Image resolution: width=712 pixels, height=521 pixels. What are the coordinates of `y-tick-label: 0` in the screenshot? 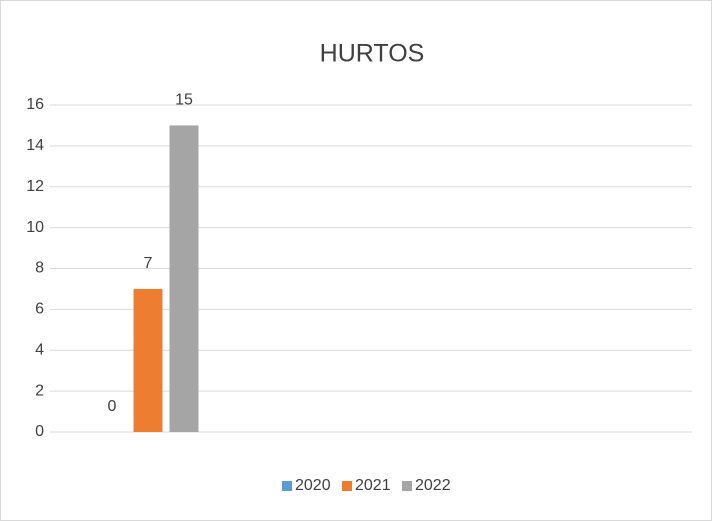 It's located at (39, 431).